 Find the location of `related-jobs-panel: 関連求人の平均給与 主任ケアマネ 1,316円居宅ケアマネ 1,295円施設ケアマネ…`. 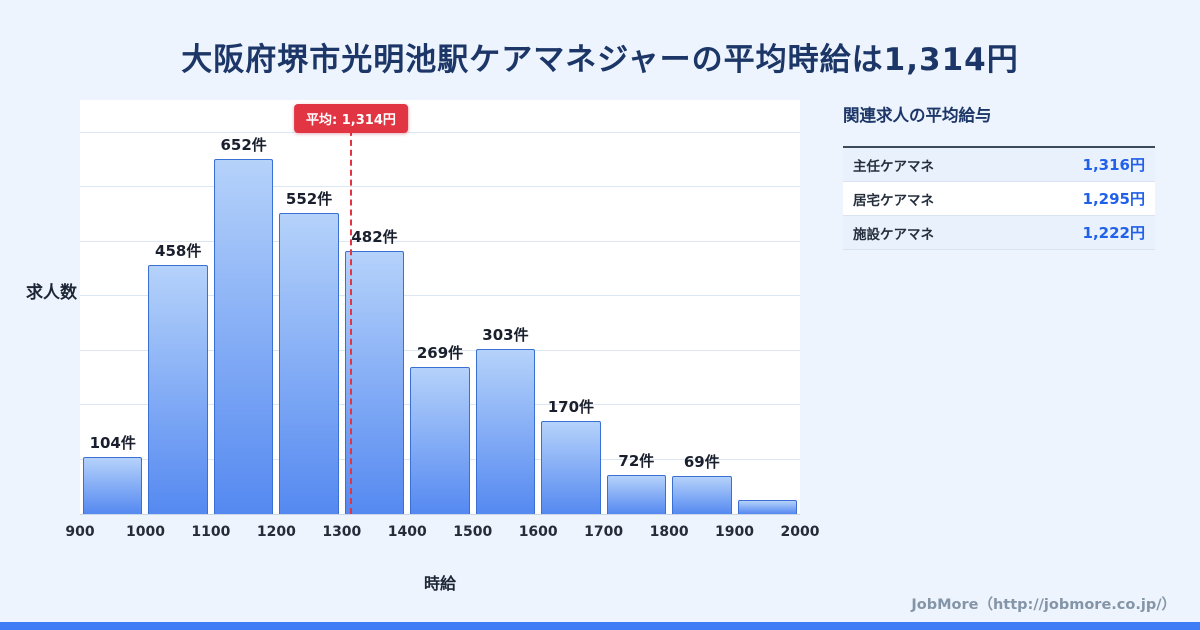

related-jobs-panel: 関連求人の平均給与 主任ケアマネ 1,316円居宅ケアマネ 1,295円施設ケアマネ… is located at coordinates (999, 176).